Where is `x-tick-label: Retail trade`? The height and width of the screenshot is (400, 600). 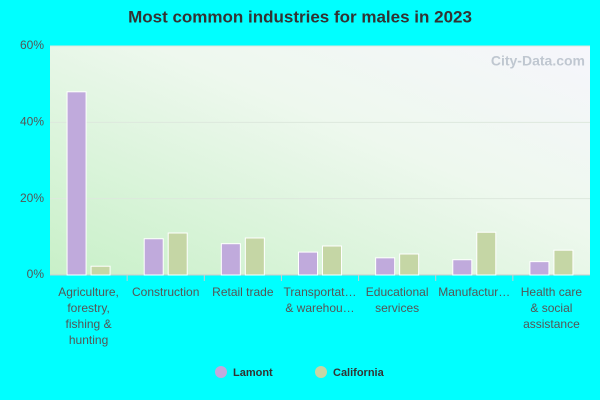 x-tick-label: Retail trade is located at coordinates (243, 292).